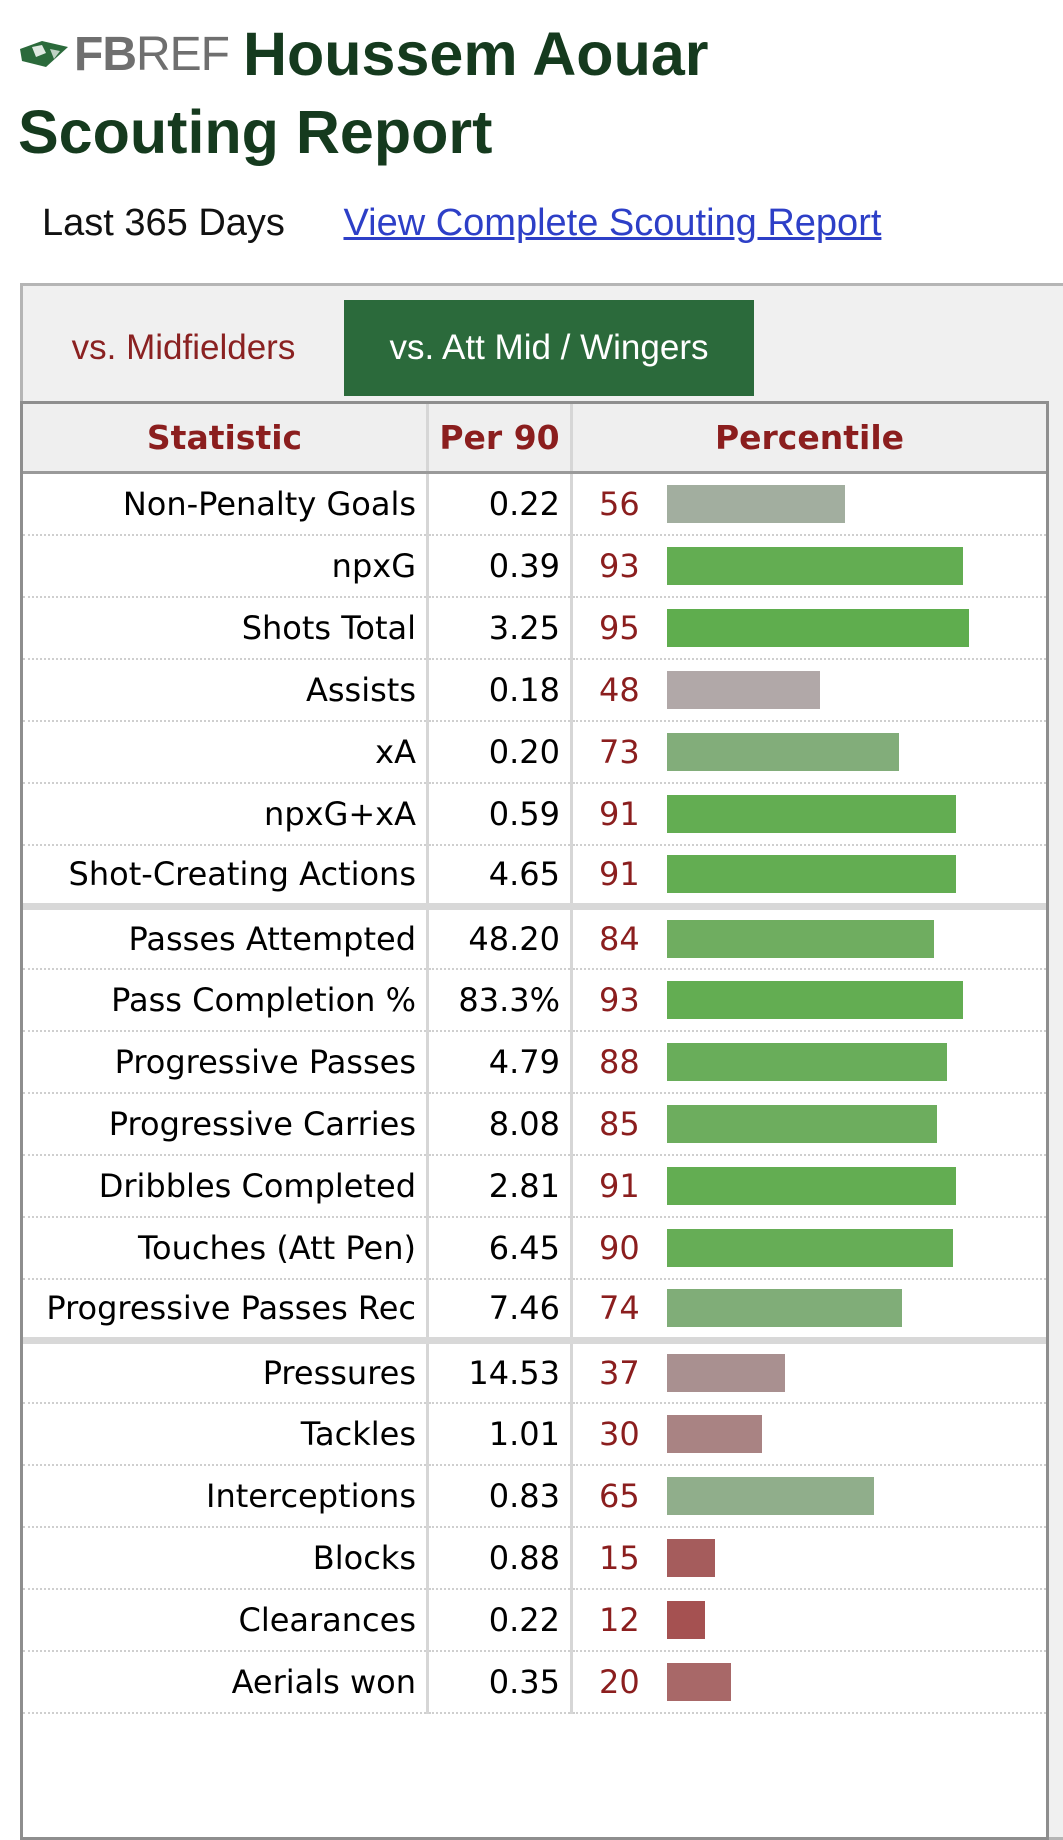 This screenshot has width=1063, height=1840. I want to click on column-header-percentile: Percentile, so click(808, 439).